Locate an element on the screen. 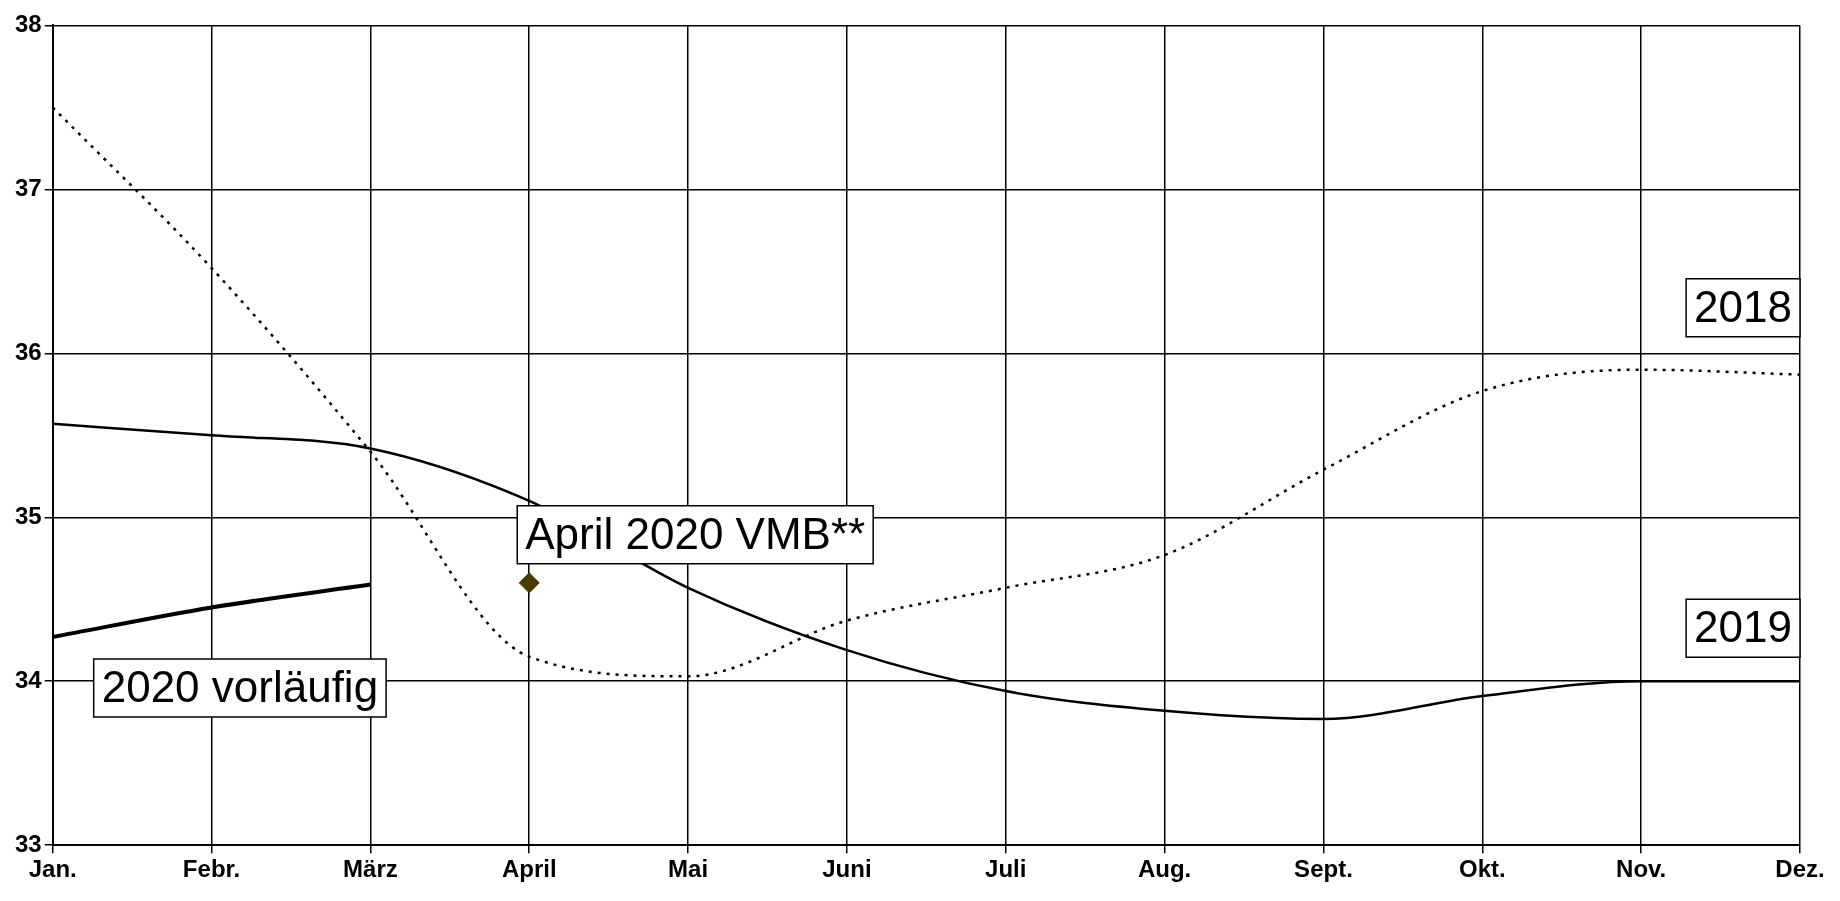 Image resolution: width=1840 pixels, height=901 pixels. x-tick-label: März is located at coordinates (370, 869).